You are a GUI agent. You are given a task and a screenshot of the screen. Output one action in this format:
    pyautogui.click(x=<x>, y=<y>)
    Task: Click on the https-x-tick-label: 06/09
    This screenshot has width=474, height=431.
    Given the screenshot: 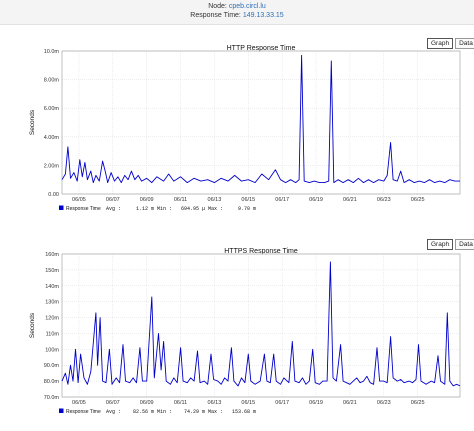 What is the action you would take?
    pyautogui.click(x=147, y=403)
    